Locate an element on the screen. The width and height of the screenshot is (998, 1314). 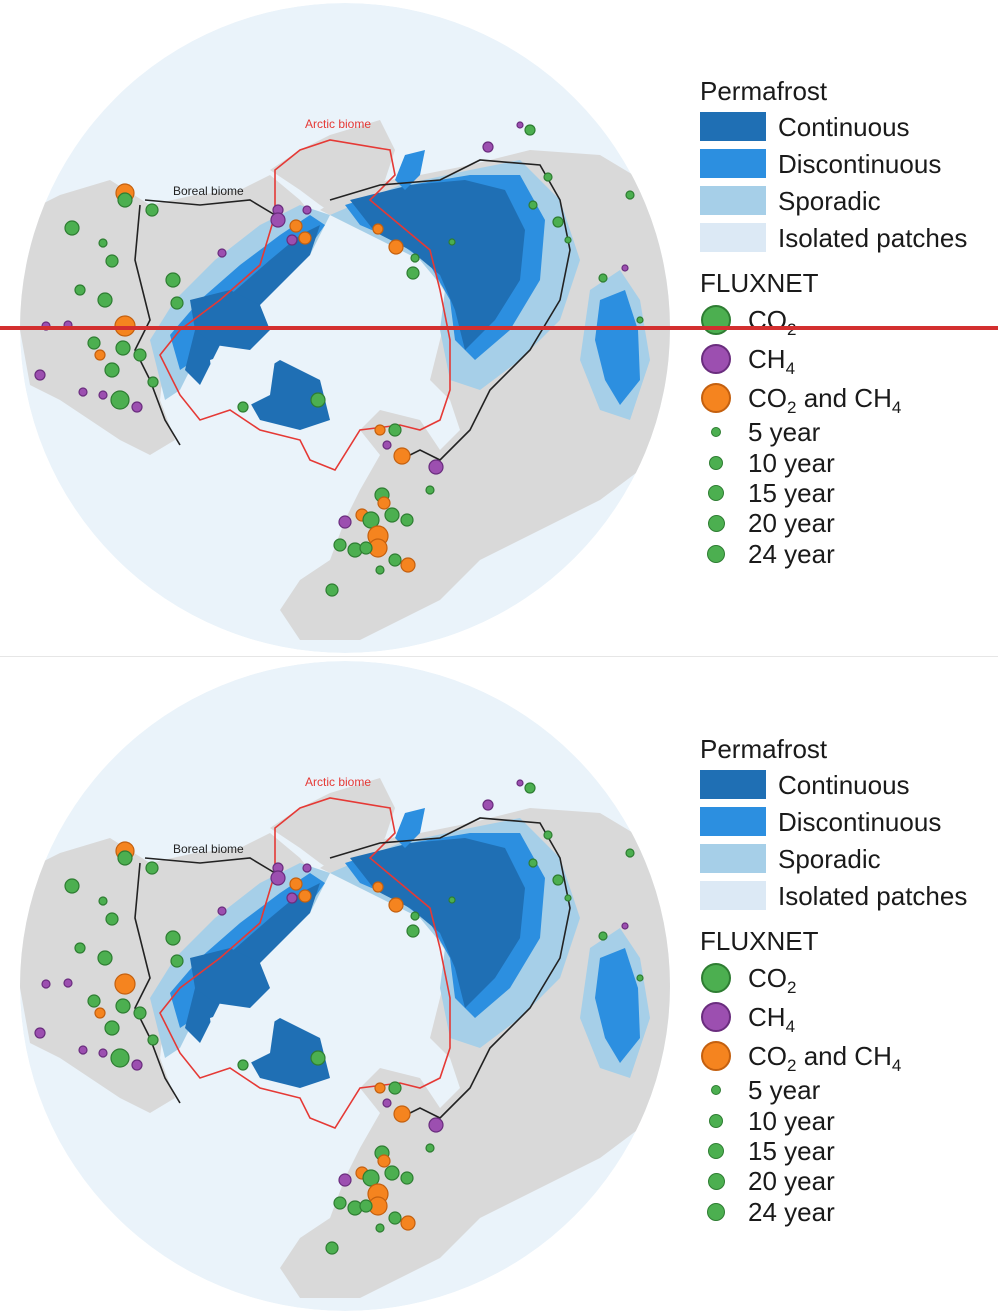
fluxnet-legend-label: CO2 is located at coordinates (772, 321).